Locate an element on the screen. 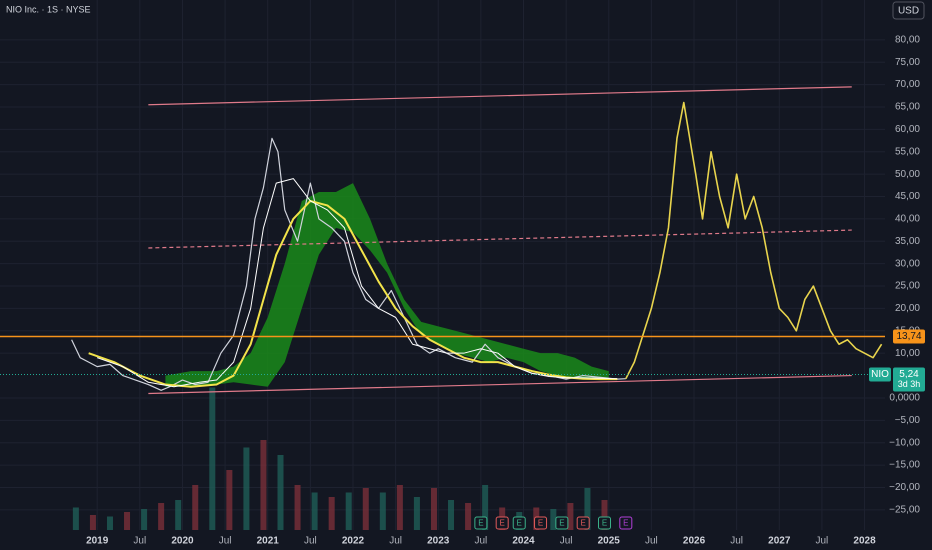  y-tick-label: 80,00 is located at coordinates (907, 39).